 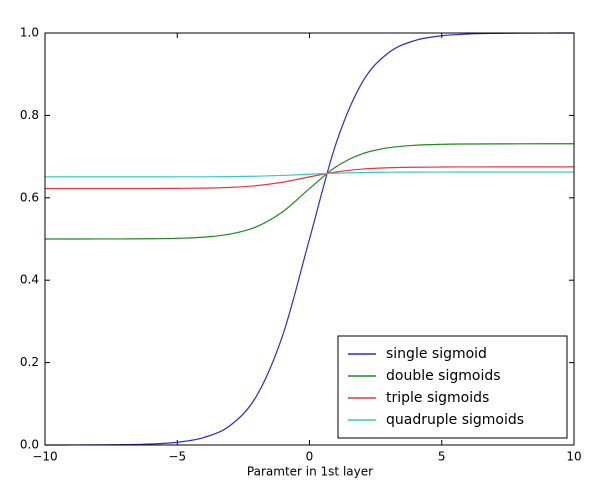 What do you see at coordinates (310, 472) in the screenshot?
I see `x-axis-label: Paramter in 1st layer` at bounding box center [310, 472].